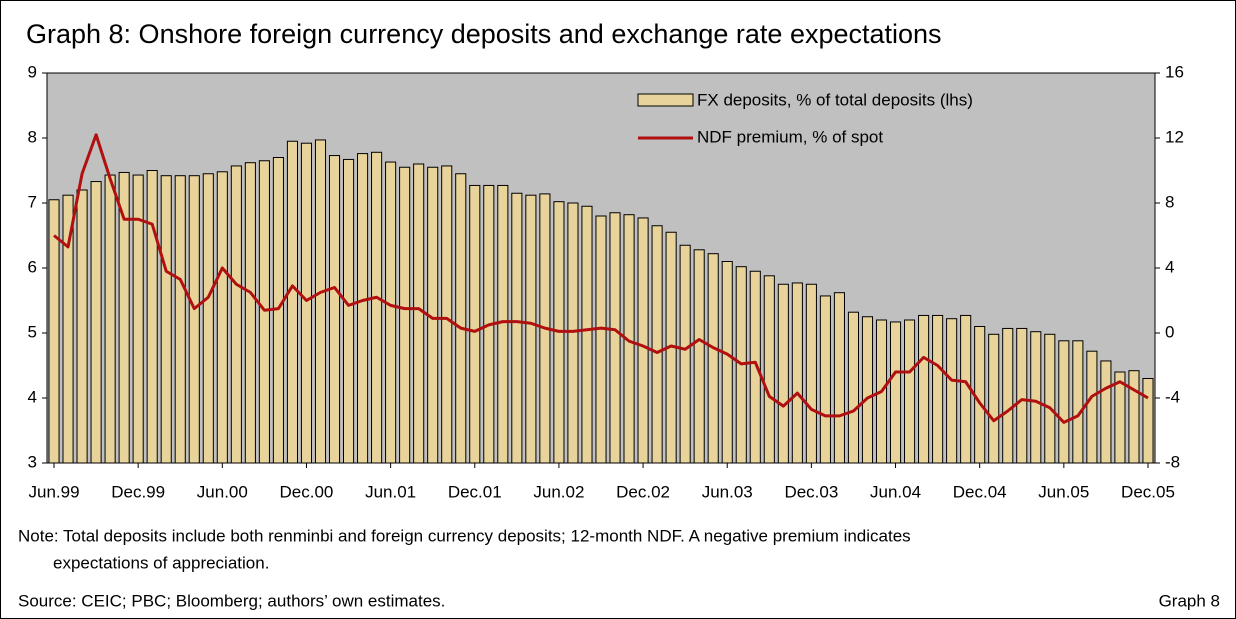  I want to click on x-tick-label: Jun.05, so click(1063, 491).